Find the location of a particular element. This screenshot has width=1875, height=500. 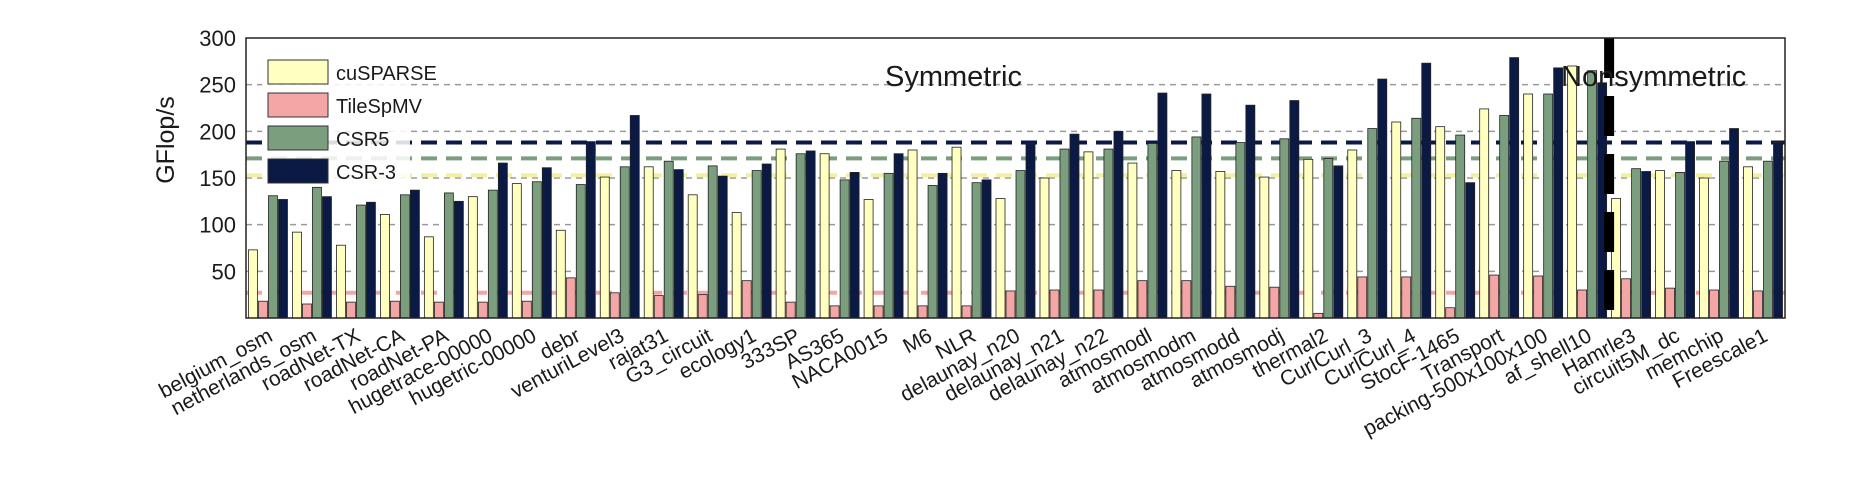

bar-csr-3-as365 is located at coordinates (854, 245).